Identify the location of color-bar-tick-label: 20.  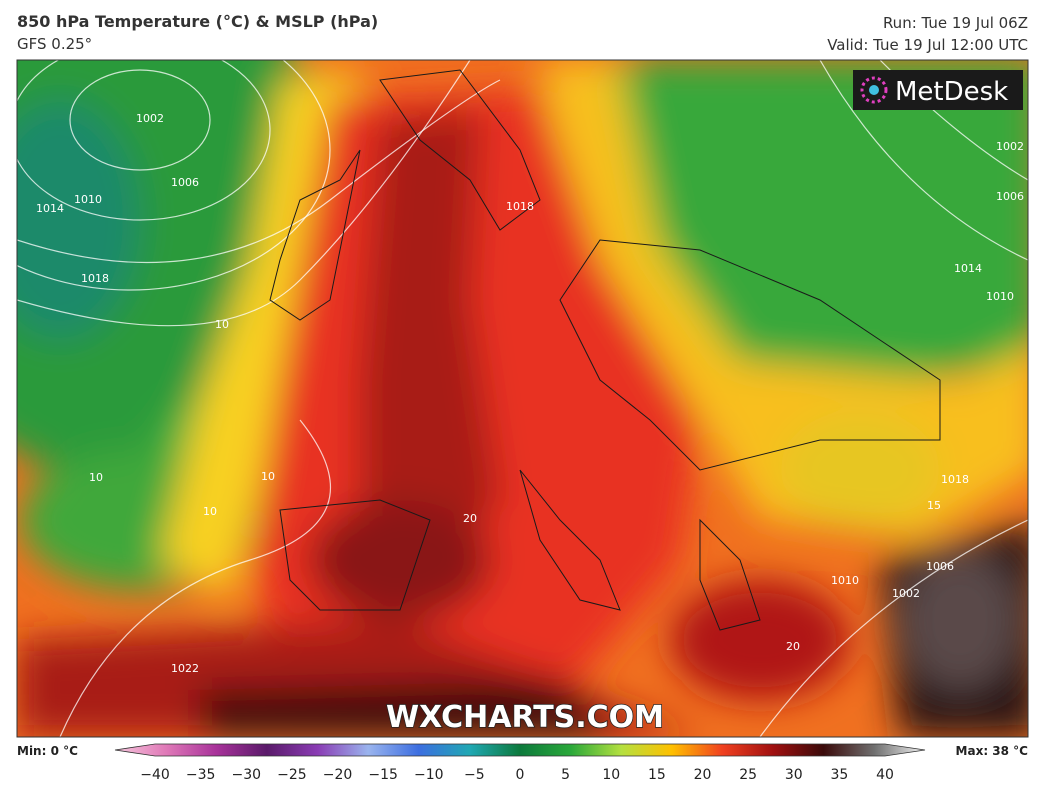
(703, 775).